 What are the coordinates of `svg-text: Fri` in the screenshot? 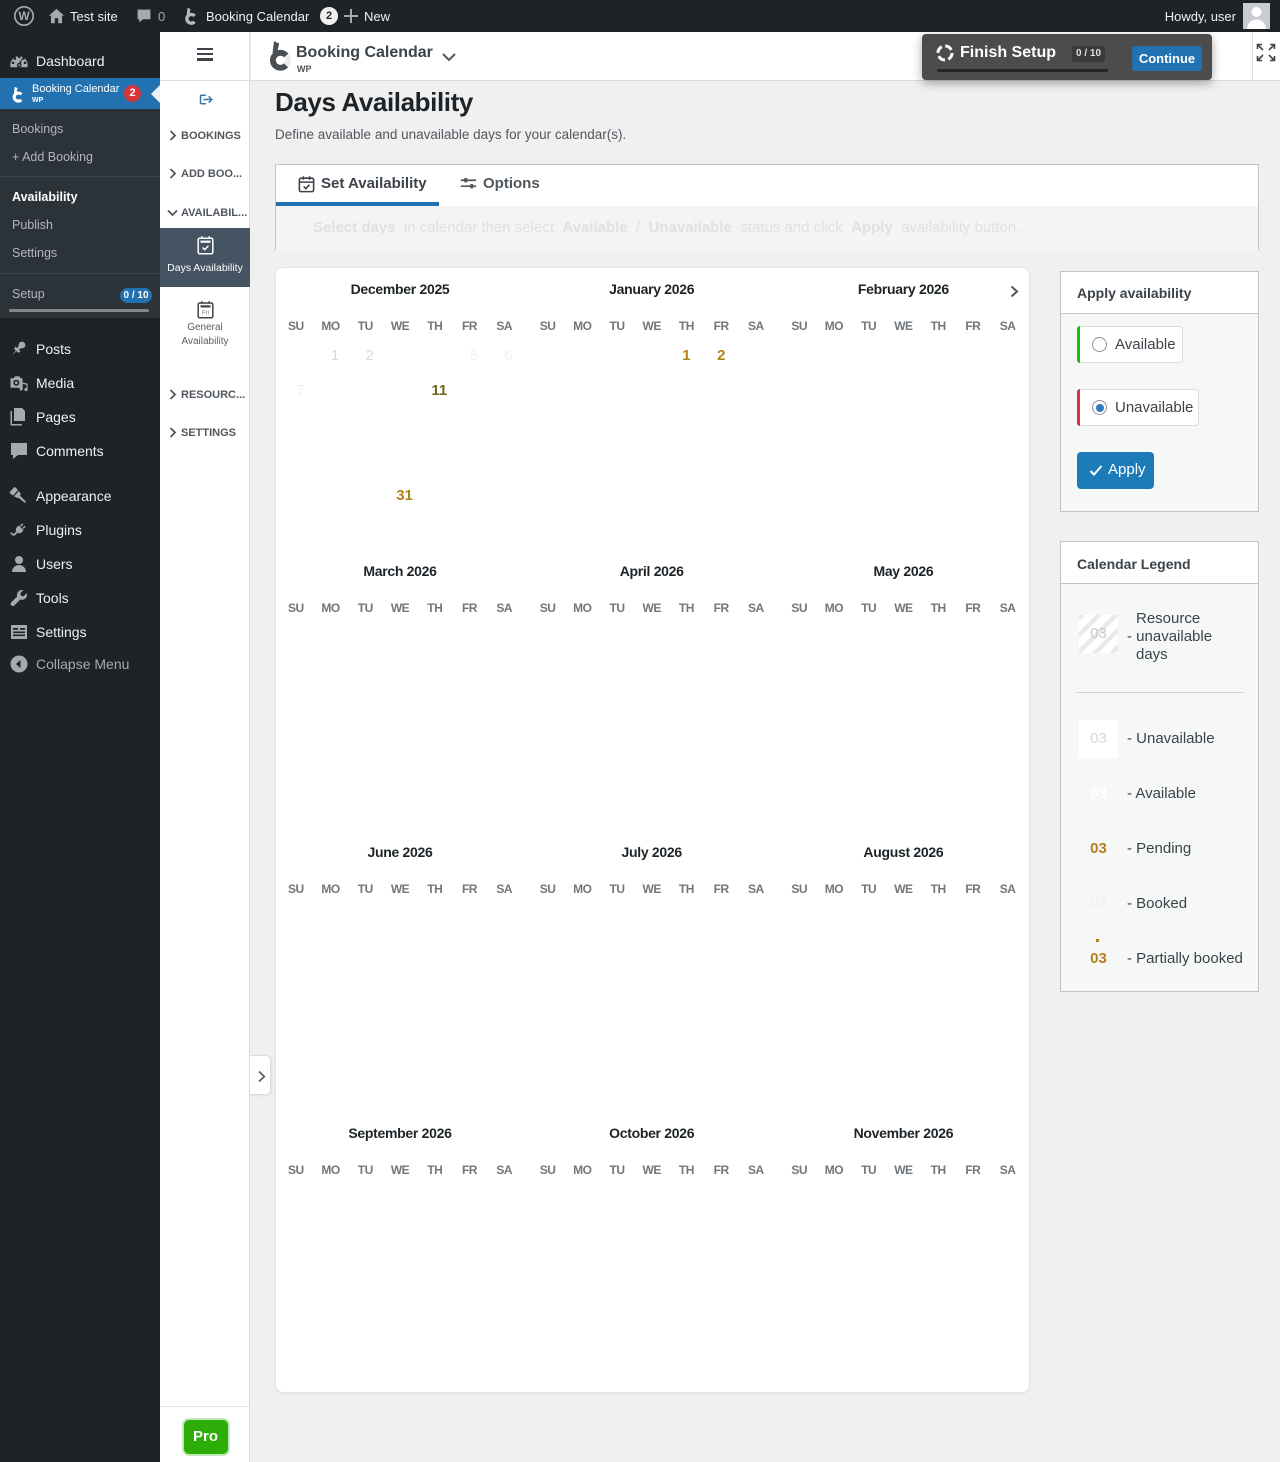 It's located at (205, 314).